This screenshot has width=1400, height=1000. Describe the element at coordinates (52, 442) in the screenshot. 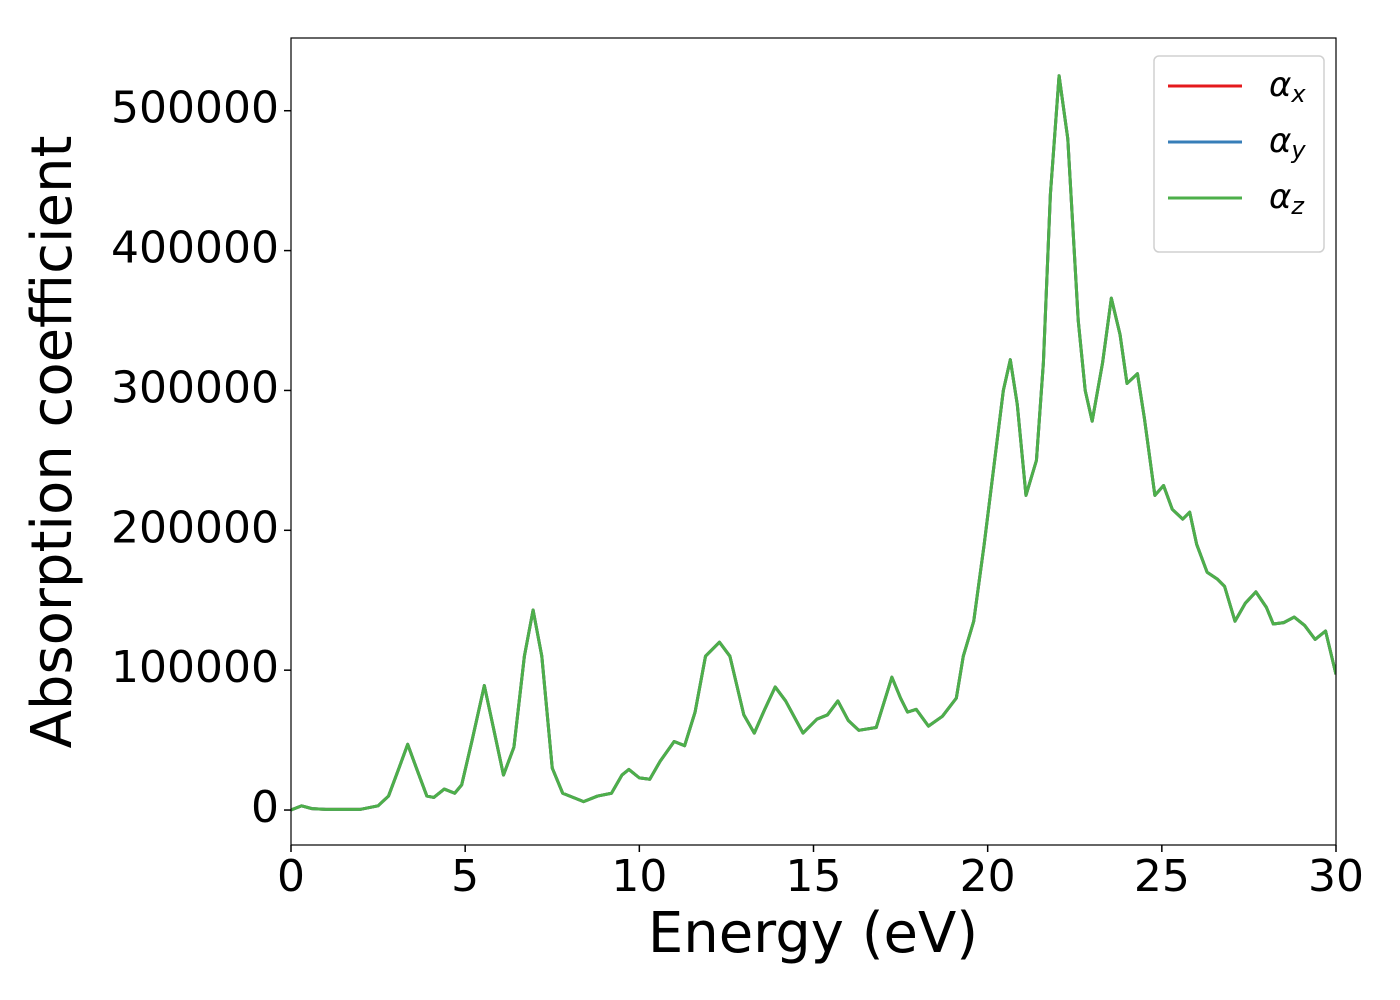

I see `y-axis-label: Absorption coefficient` at that location.